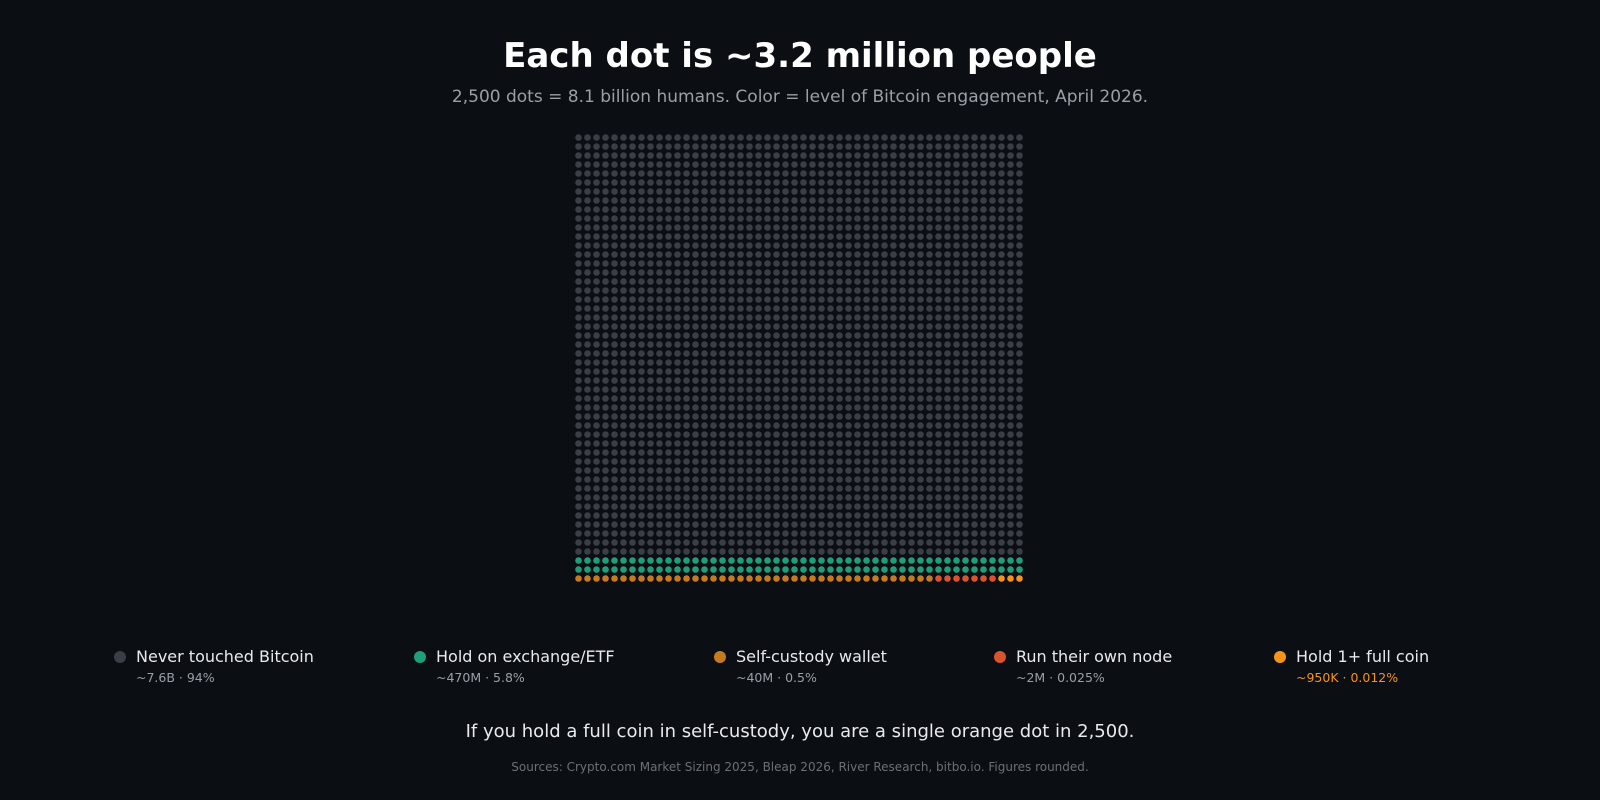  What do you see at coordinates (1347, 677) in the screenshot?
I see `legend-stat-fullcoin: ~950K · 0.012%` at bounding box center [1347, 677].